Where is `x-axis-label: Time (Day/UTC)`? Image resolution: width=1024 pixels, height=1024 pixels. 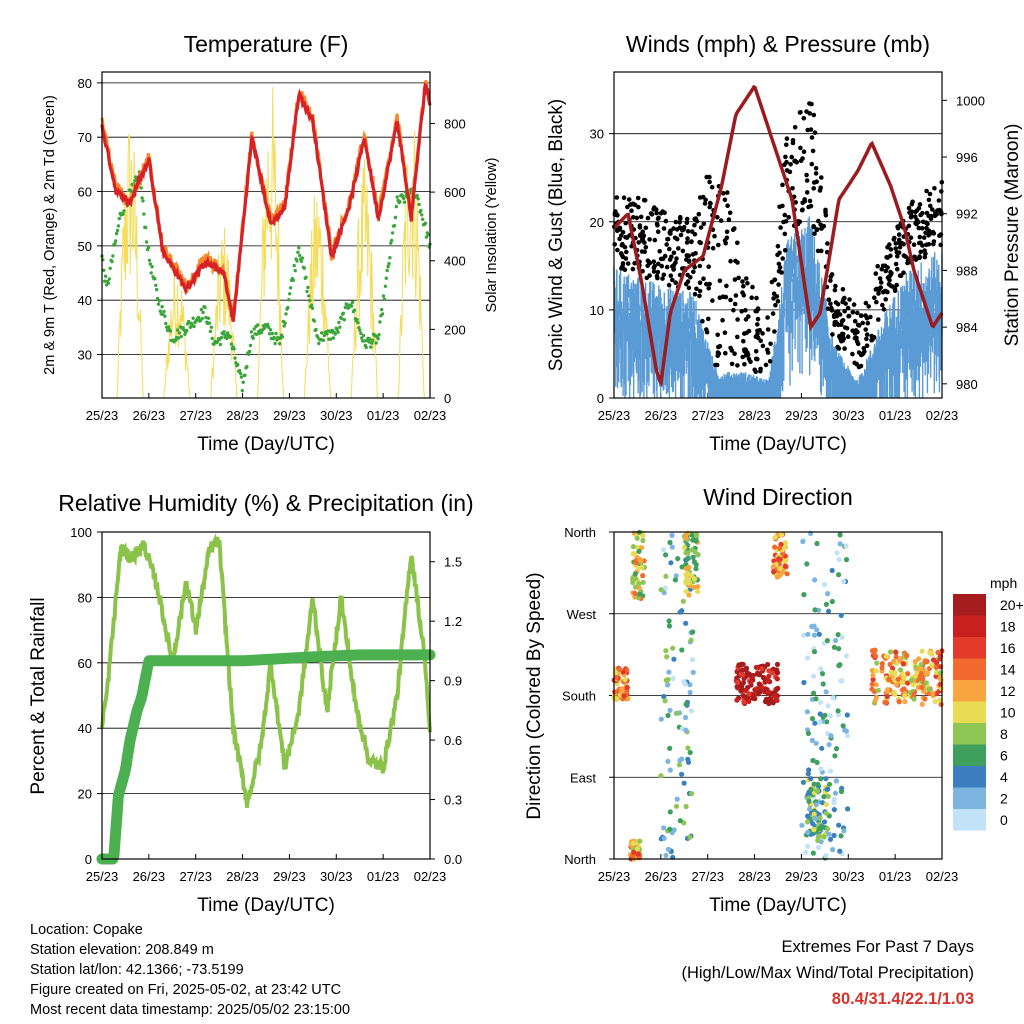
x-axis-label: Time (Day/UTC) is located at coordinates (266, 905).